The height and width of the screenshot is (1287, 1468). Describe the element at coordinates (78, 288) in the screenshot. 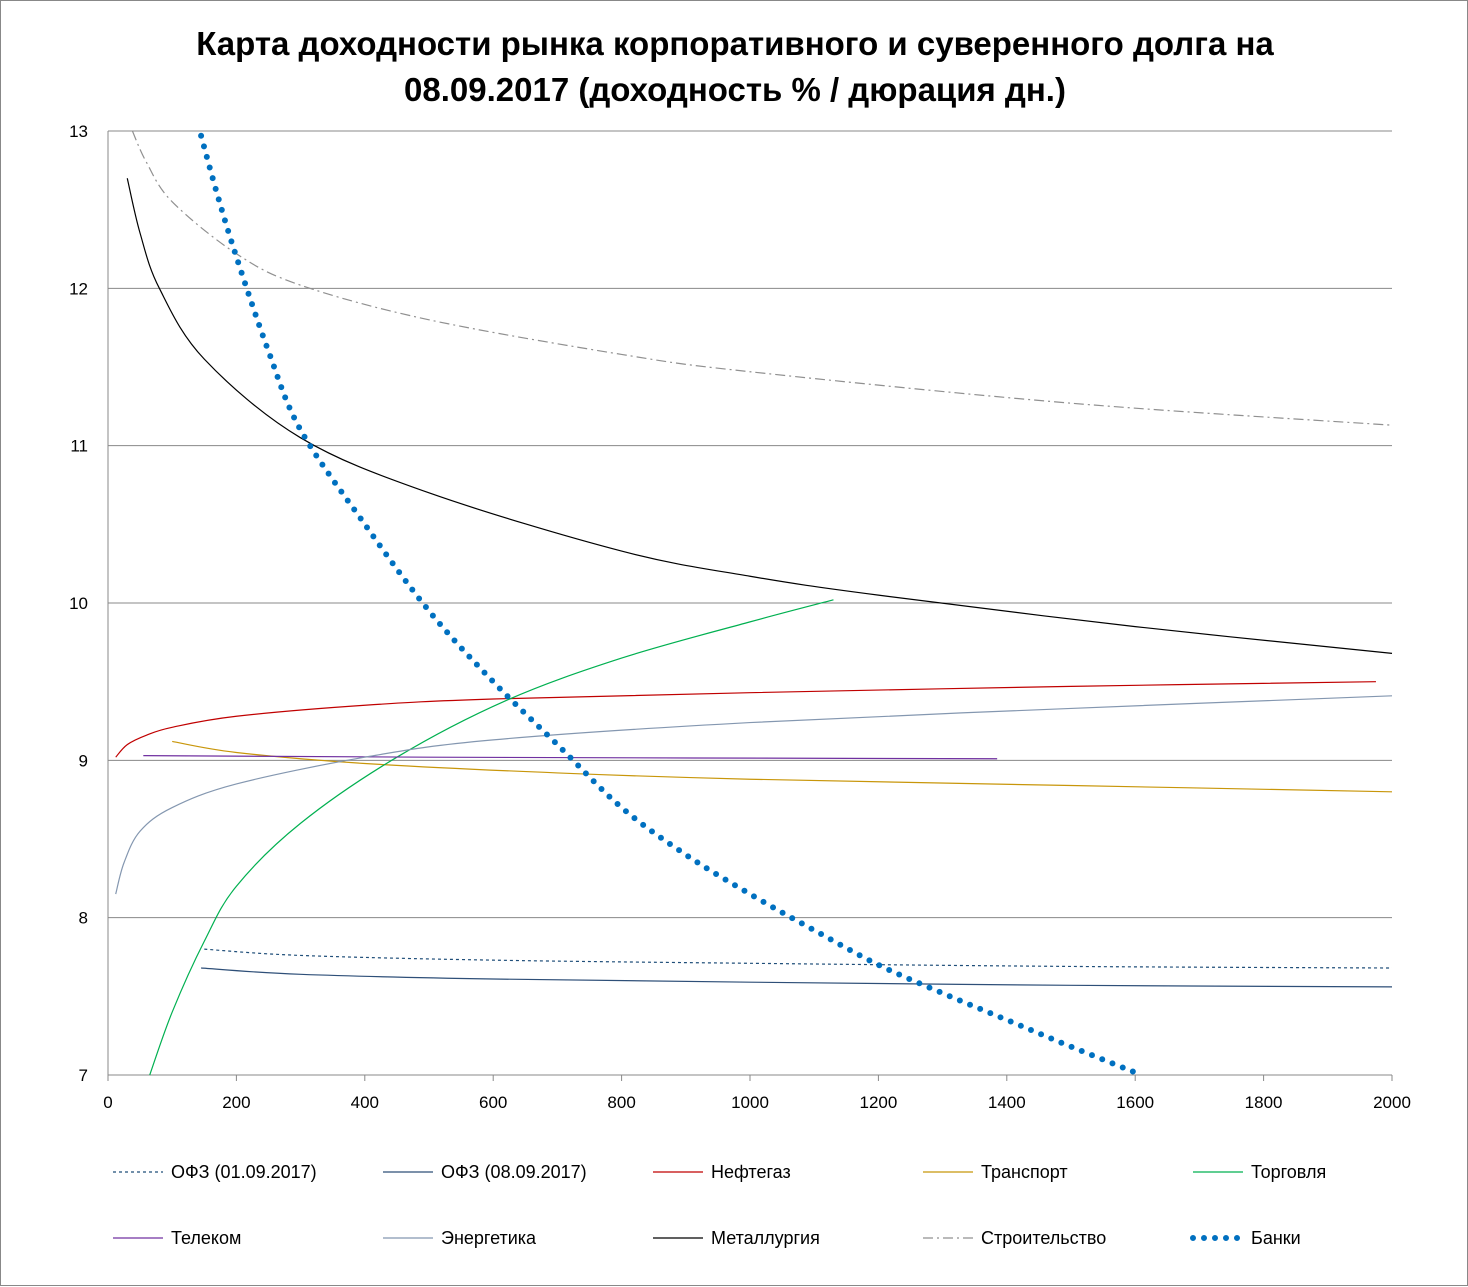

I see `y-tick-label: 12` at that location.